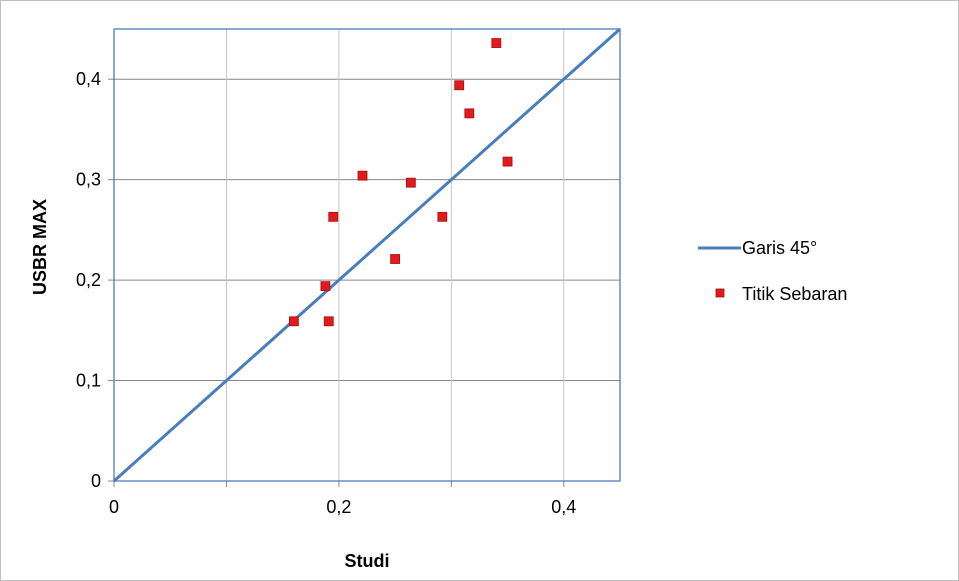 Image resolution: width=959 pixels, height=581 pixels. Describe the element at coordinates (720, 293) in the screenshot. I see `legend-marker-swatch` at that location.